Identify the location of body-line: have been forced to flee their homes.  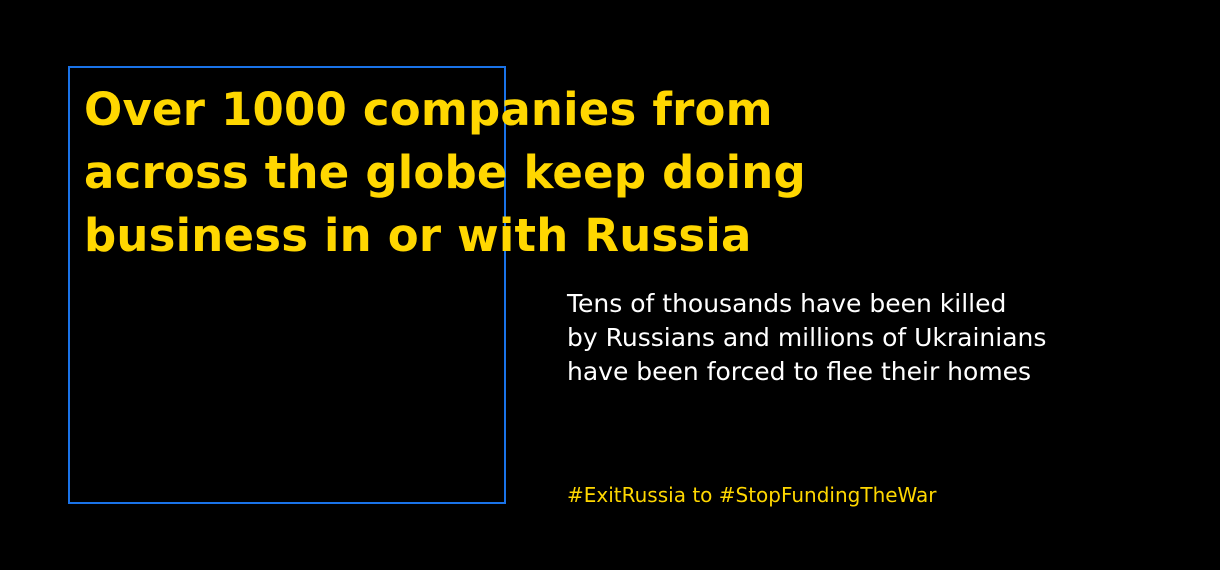
(799, 371).